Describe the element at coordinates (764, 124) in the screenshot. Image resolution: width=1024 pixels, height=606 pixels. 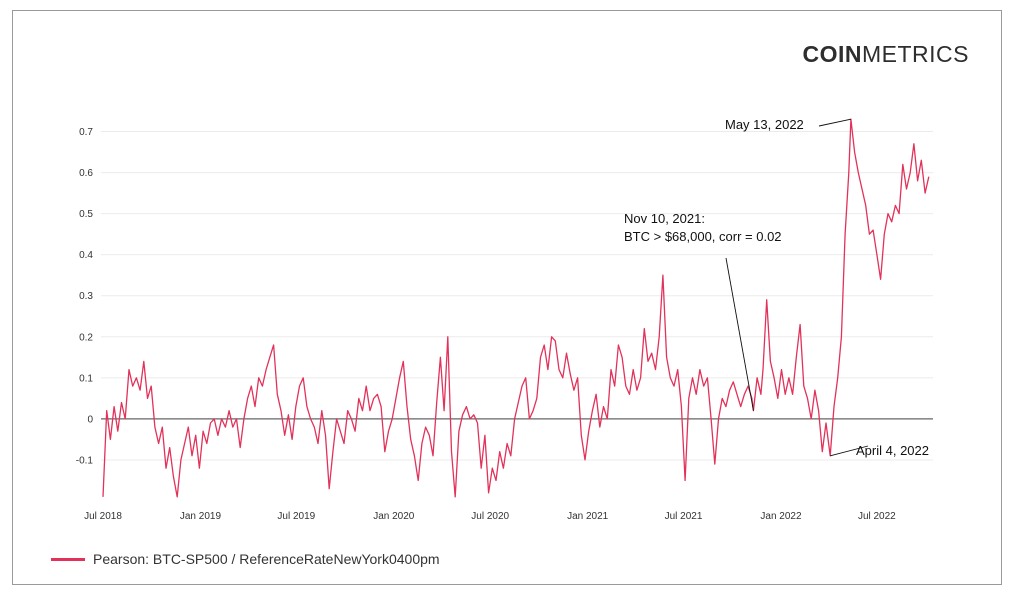
I see `annotation-text: May 13, 2022` at that location.